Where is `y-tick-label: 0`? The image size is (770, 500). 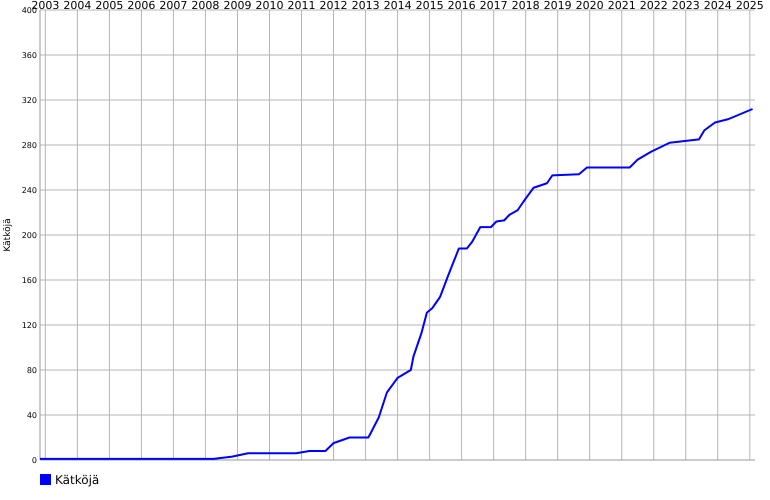
y-tick-label: 0 is located at coordinates (34, 460).